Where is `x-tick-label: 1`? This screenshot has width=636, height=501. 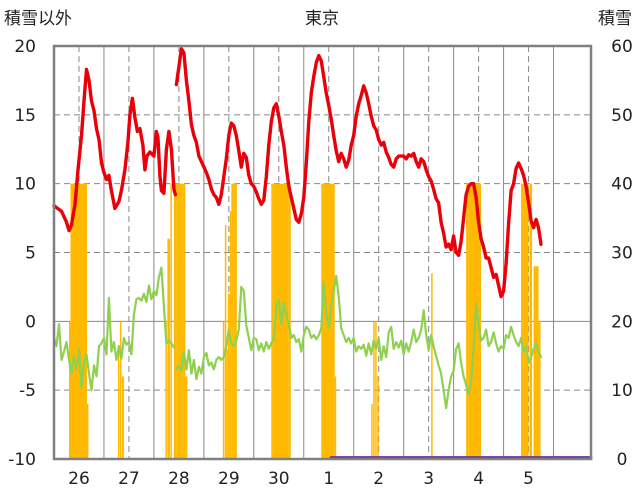 x-tick-label: 1 is located at coordinates (328, 479).